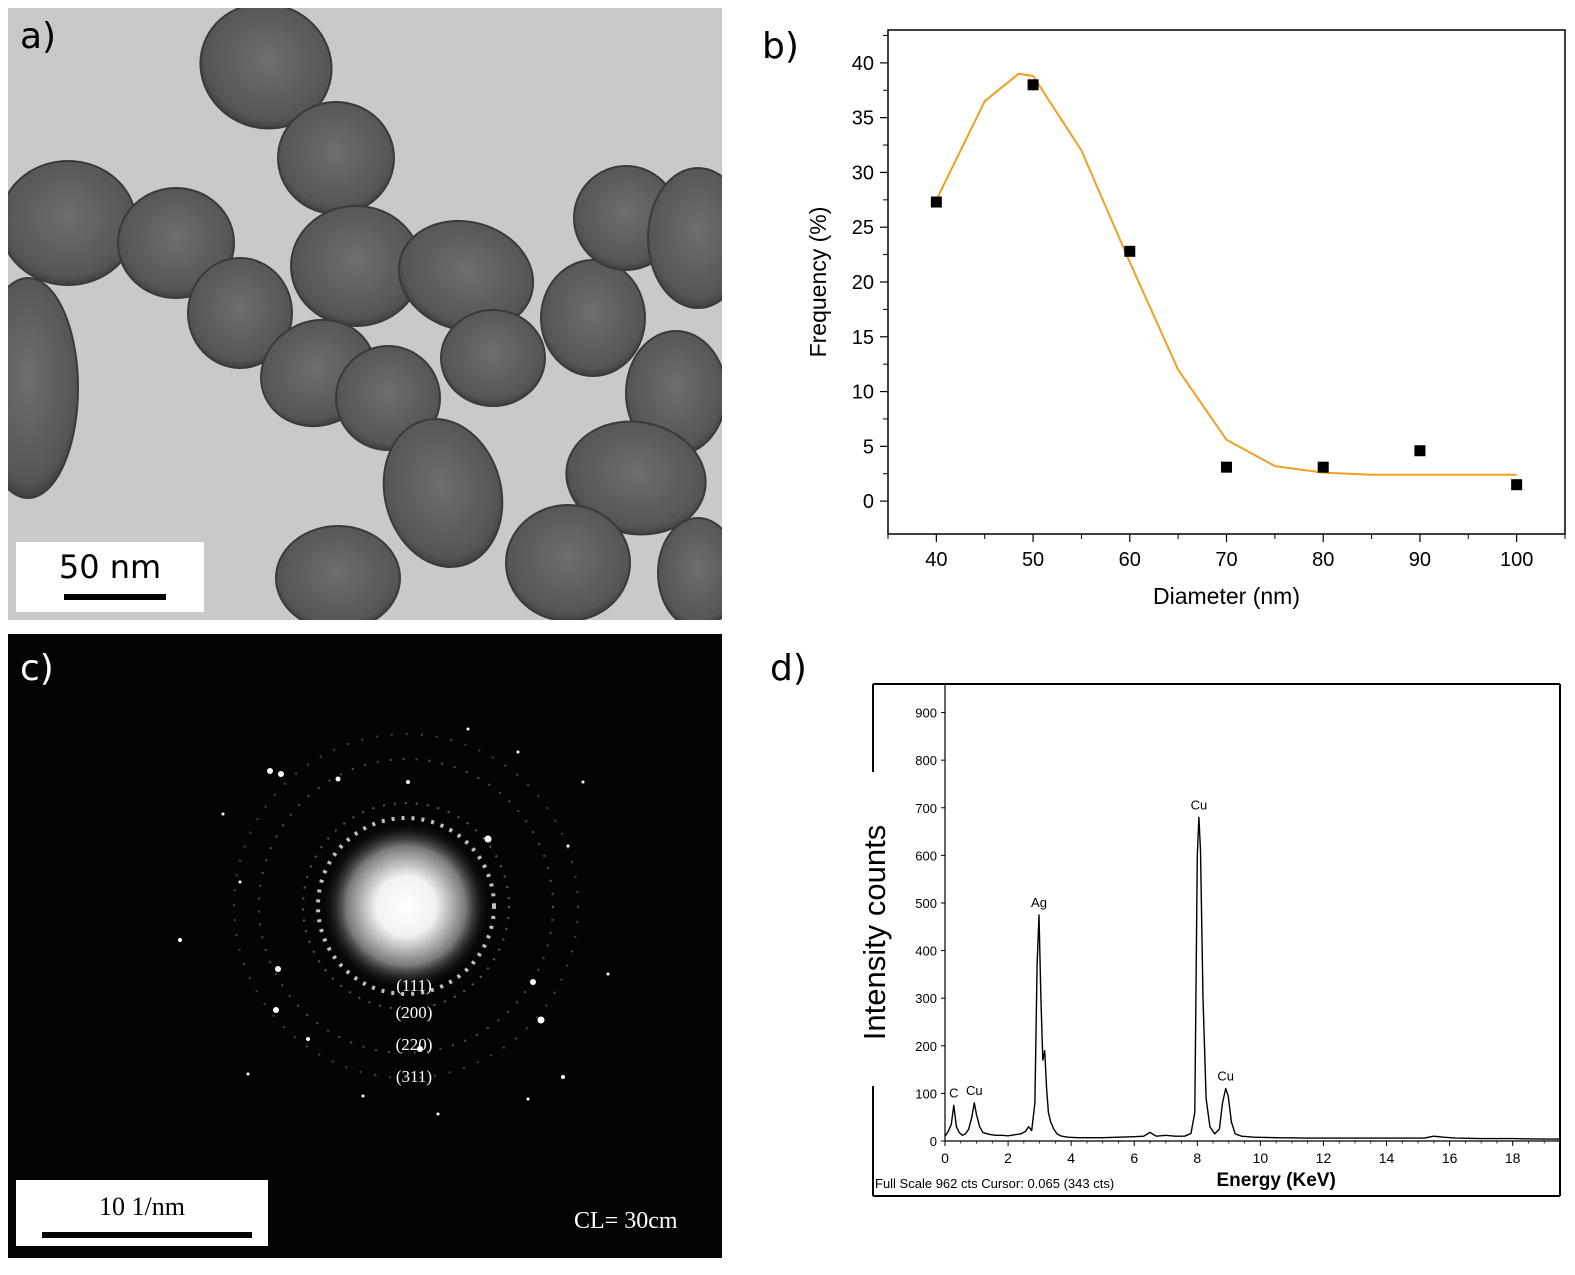  I want to click on y-tick-label: 20, so click(863, 283).